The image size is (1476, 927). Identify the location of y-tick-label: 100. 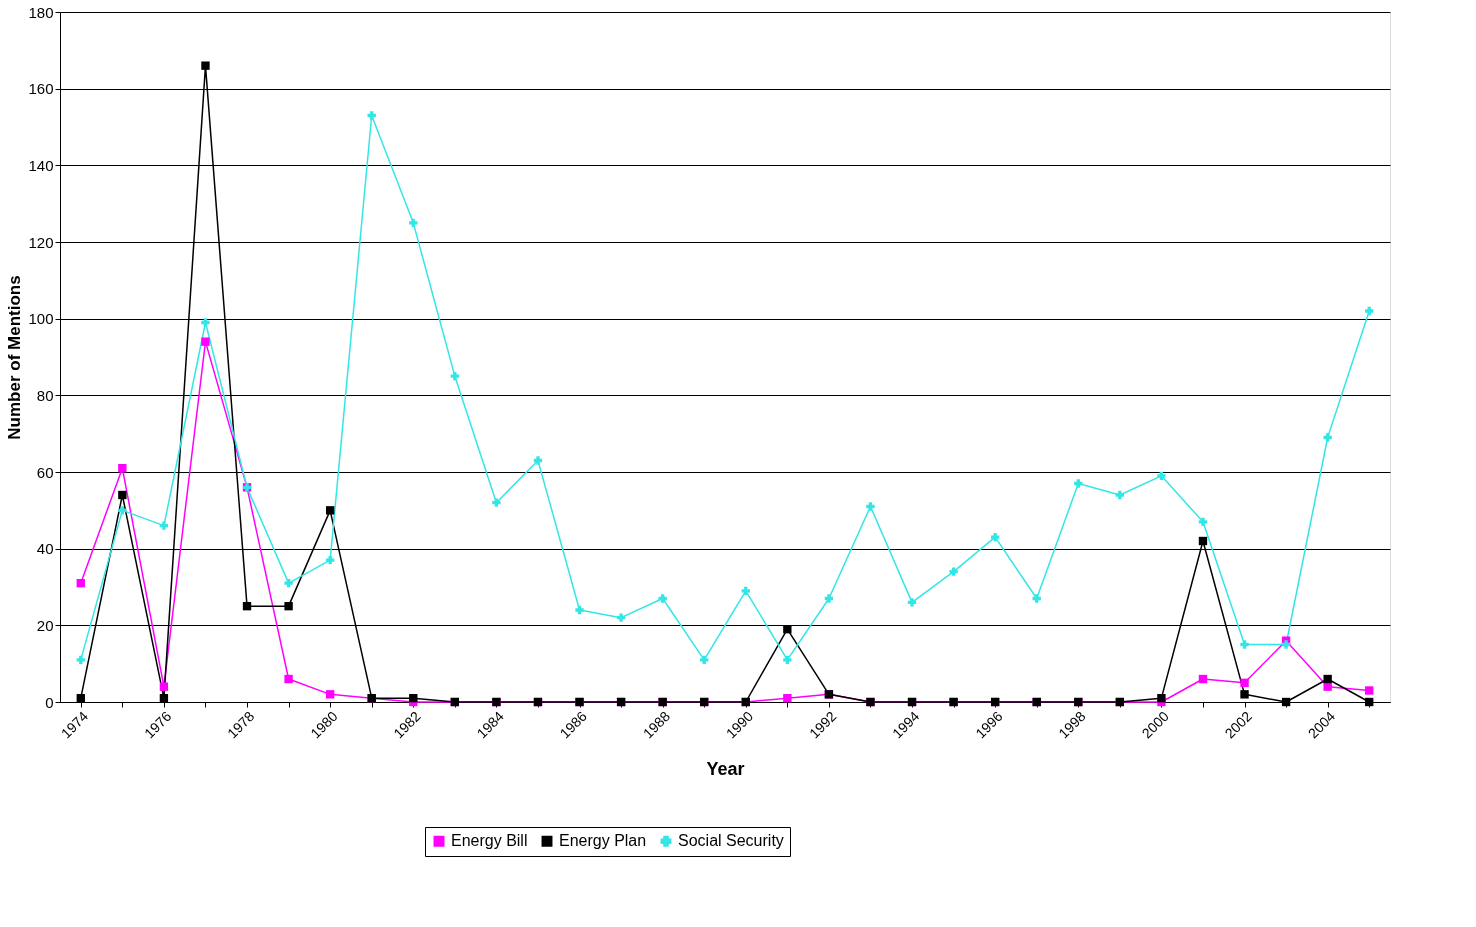
(41, 319).